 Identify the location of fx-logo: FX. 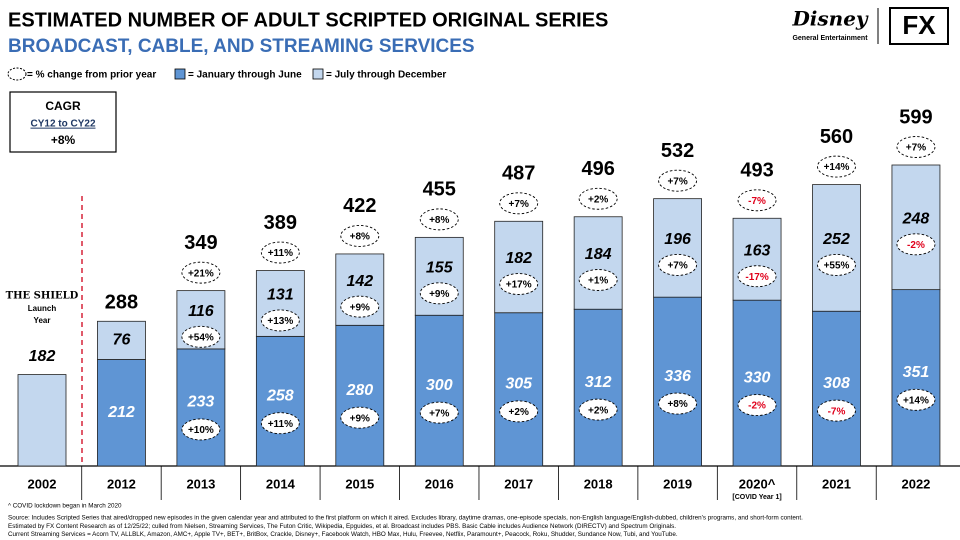
(919, 25).